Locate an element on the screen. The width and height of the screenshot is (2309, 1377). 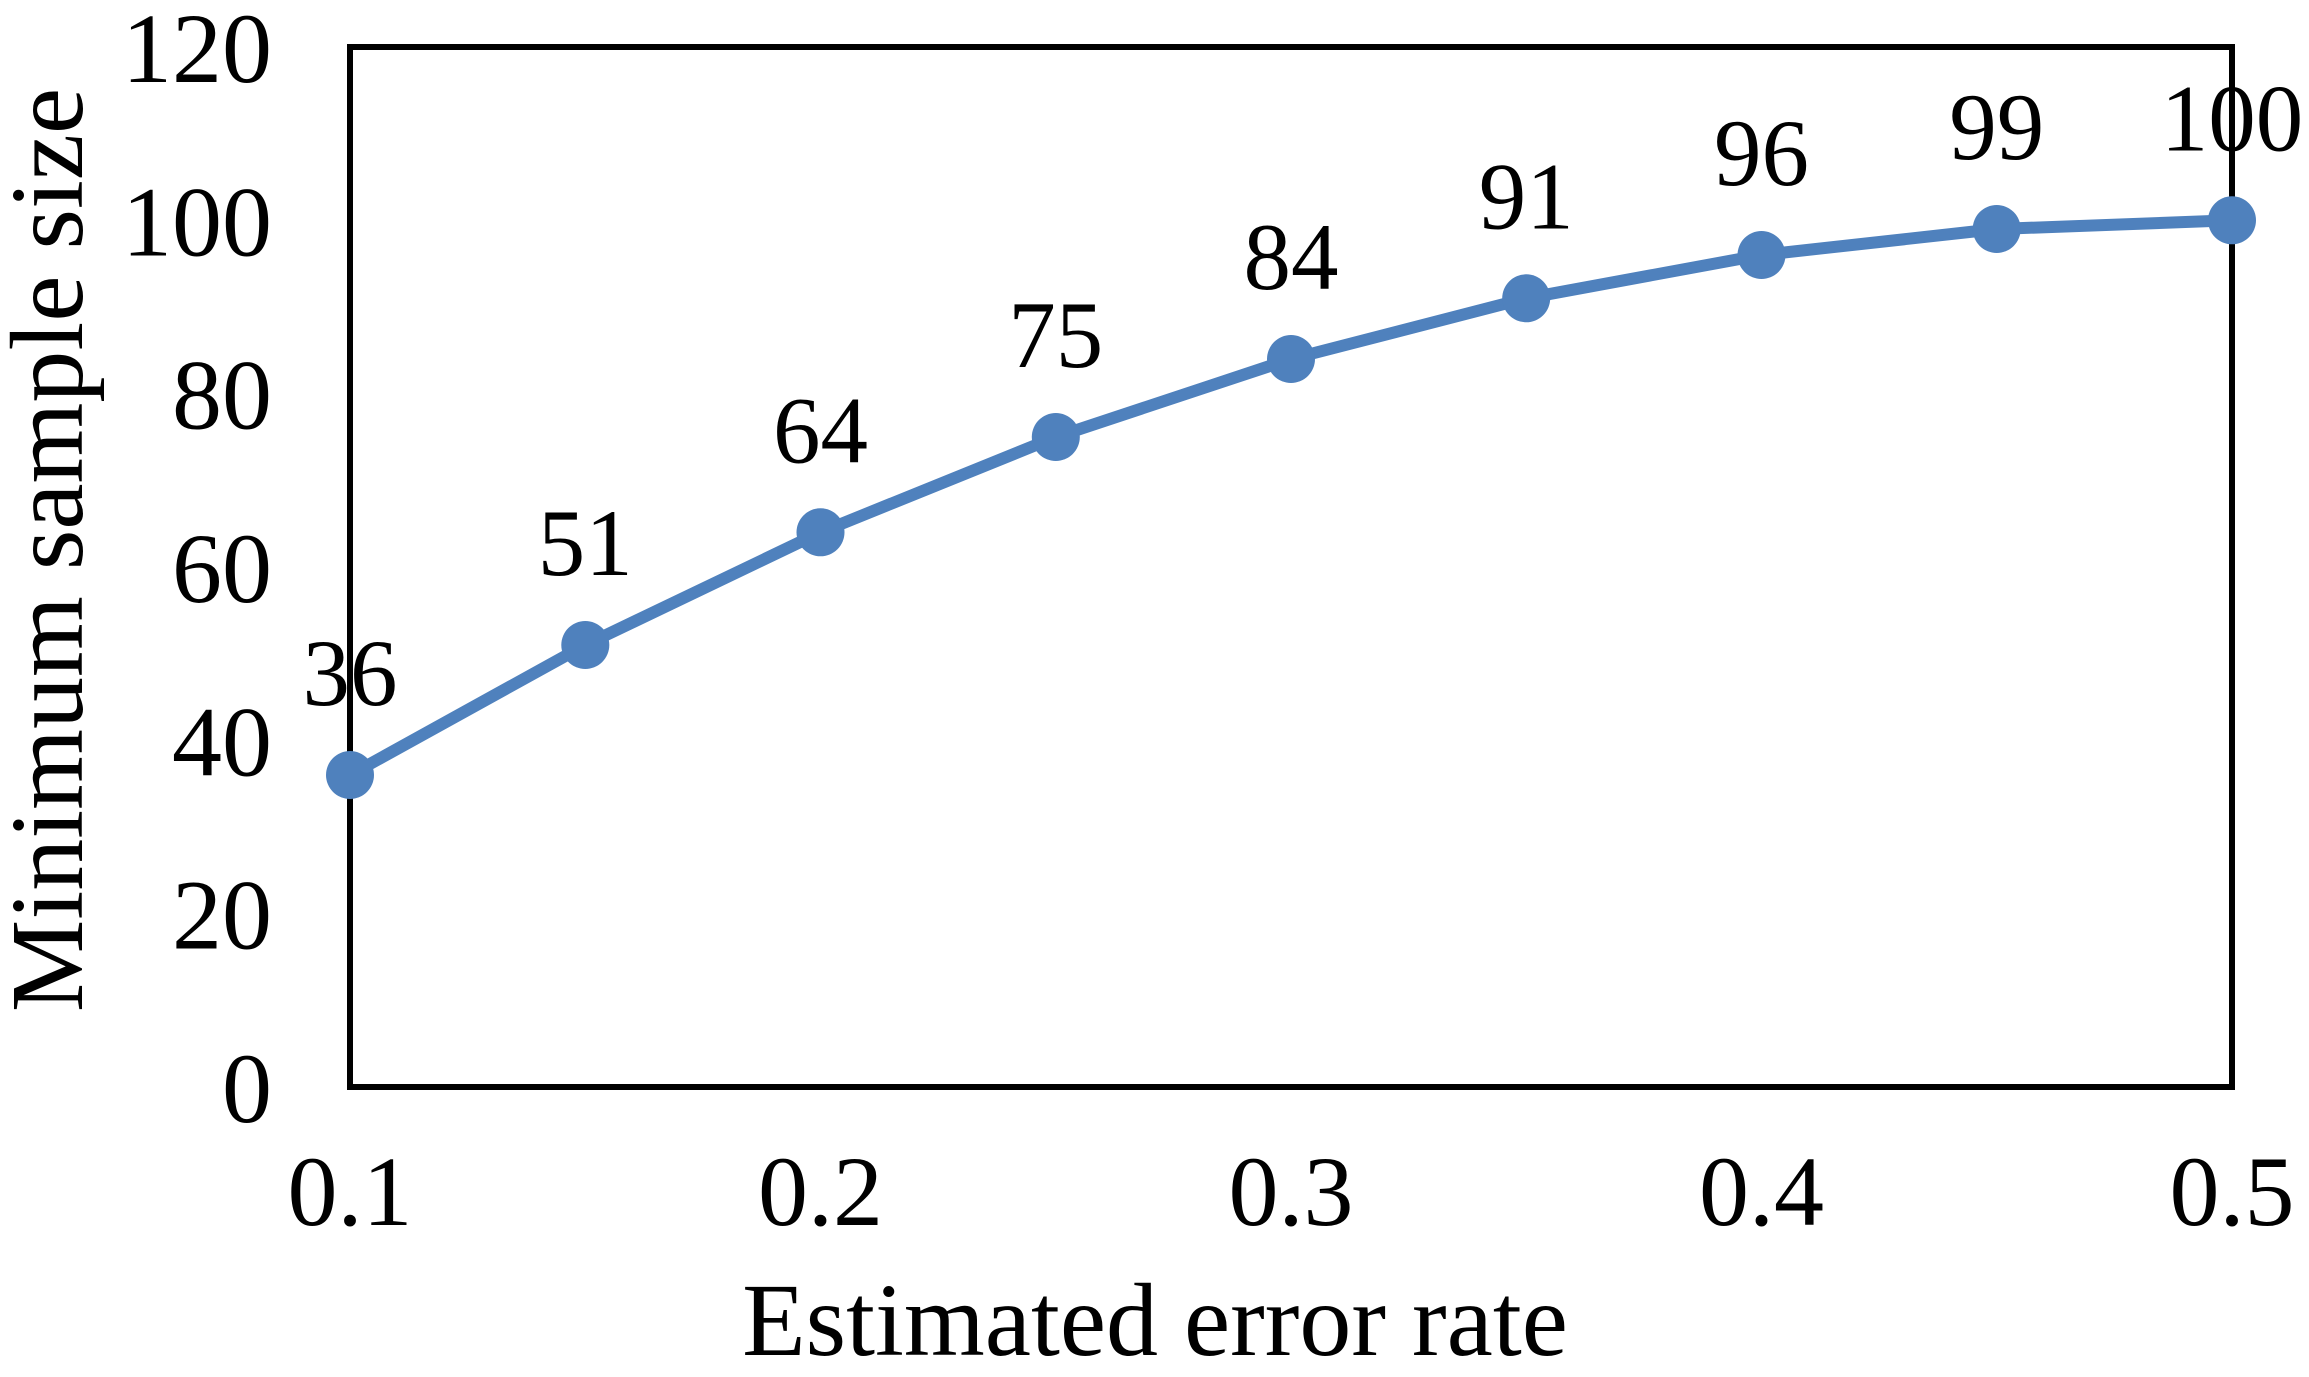
data-point-label: 75 is located at coordinates (1055, 335).